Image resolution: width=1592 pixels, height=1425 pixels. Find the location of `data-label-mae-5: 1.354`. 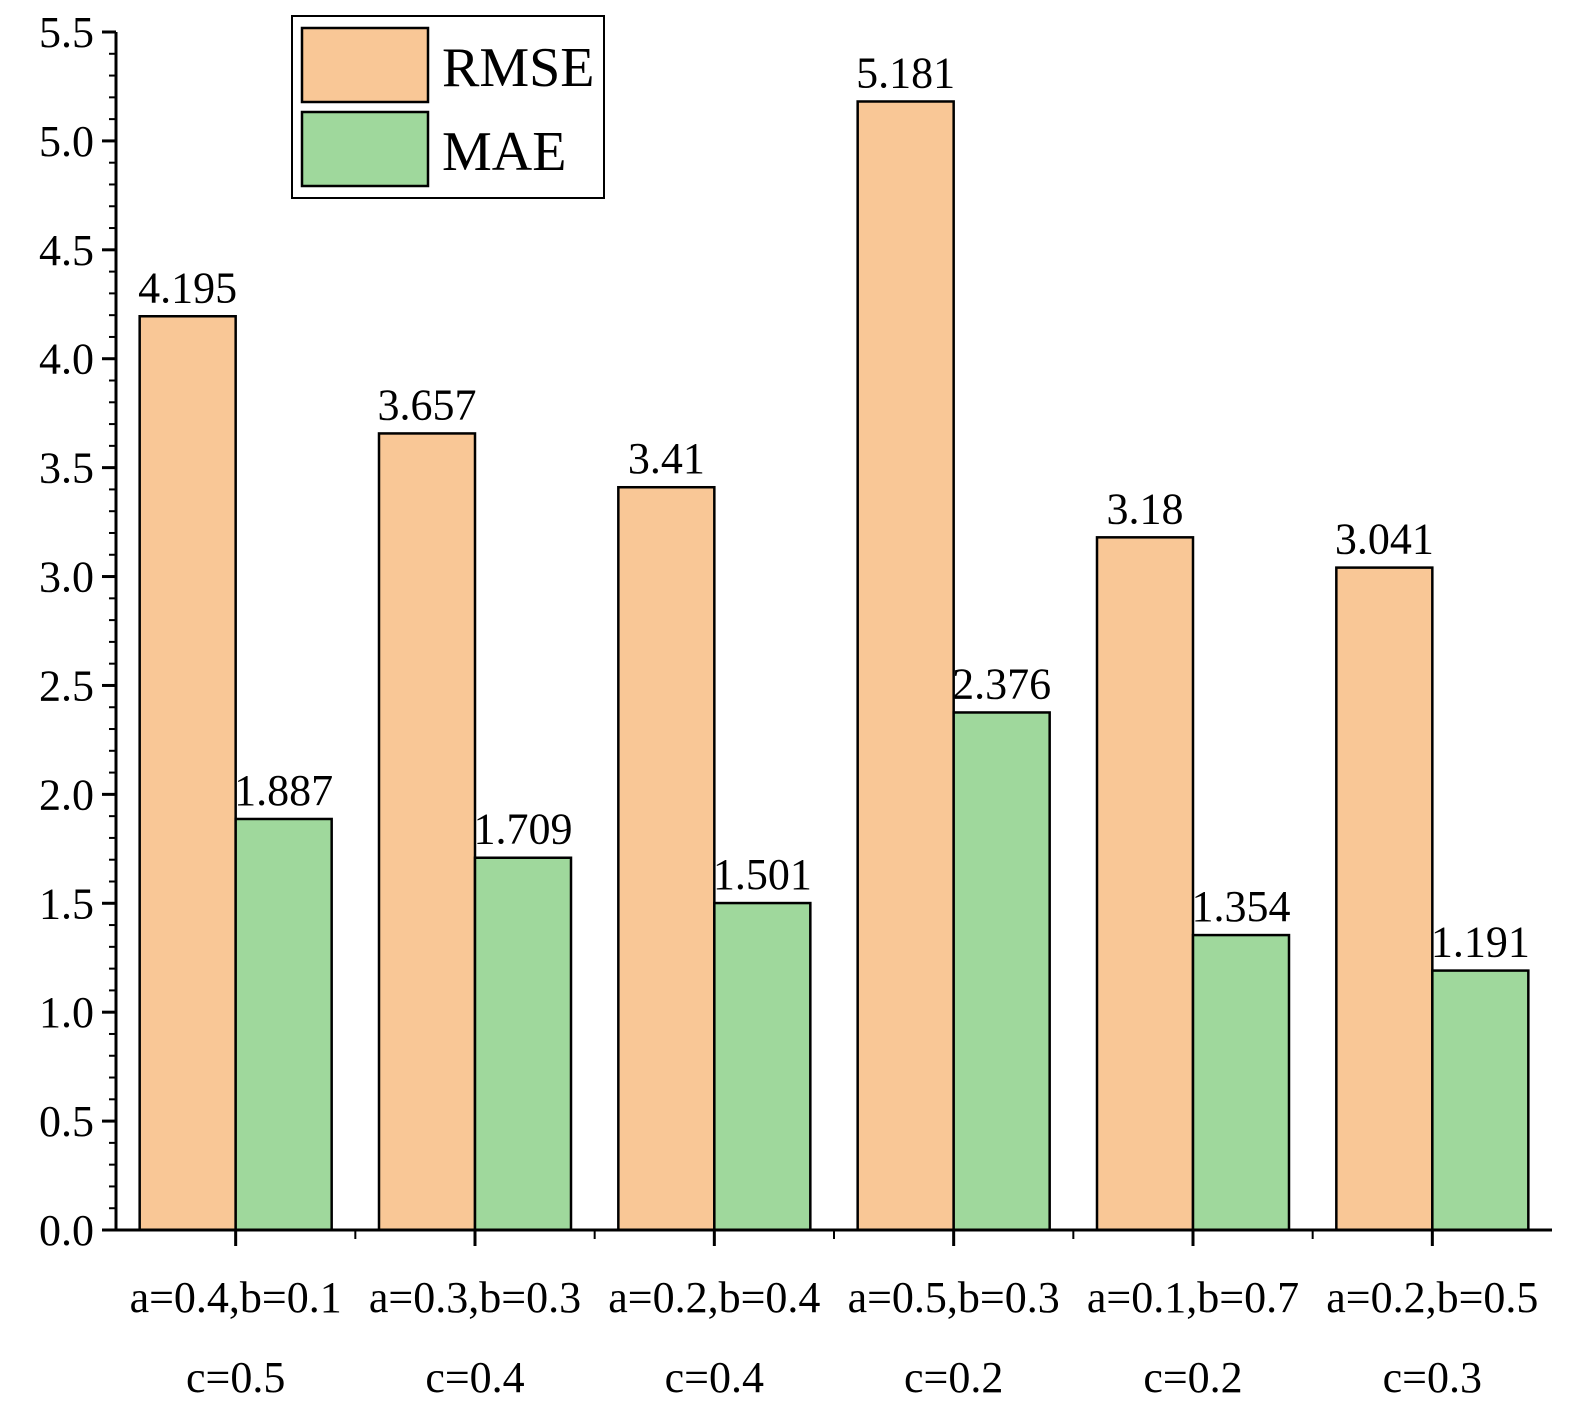

data-label-mae-5: 1.354 is located at coordinates (1241, 906).